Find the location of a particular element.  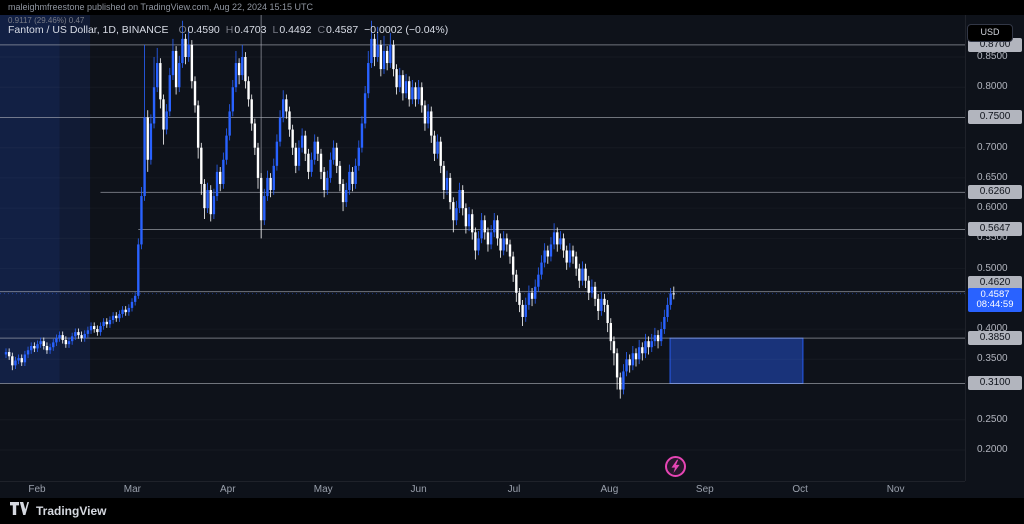

month-label: Sep is located at coordinates (704, 489).